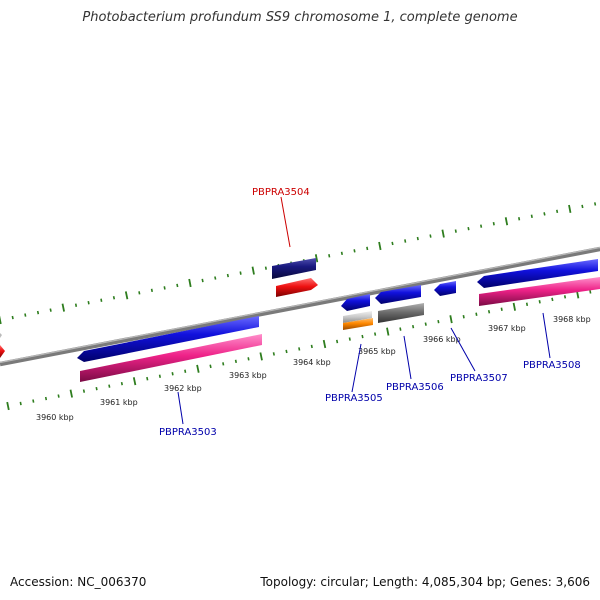  I want to click on gene-PBPRA3506-gray, so click(401, 313).